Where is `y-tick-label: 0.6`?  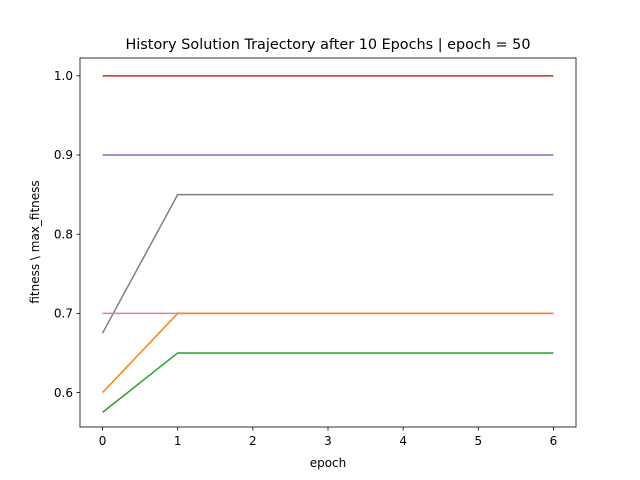
y-tick-label: 0.6 is located at coordinates (63, 393).